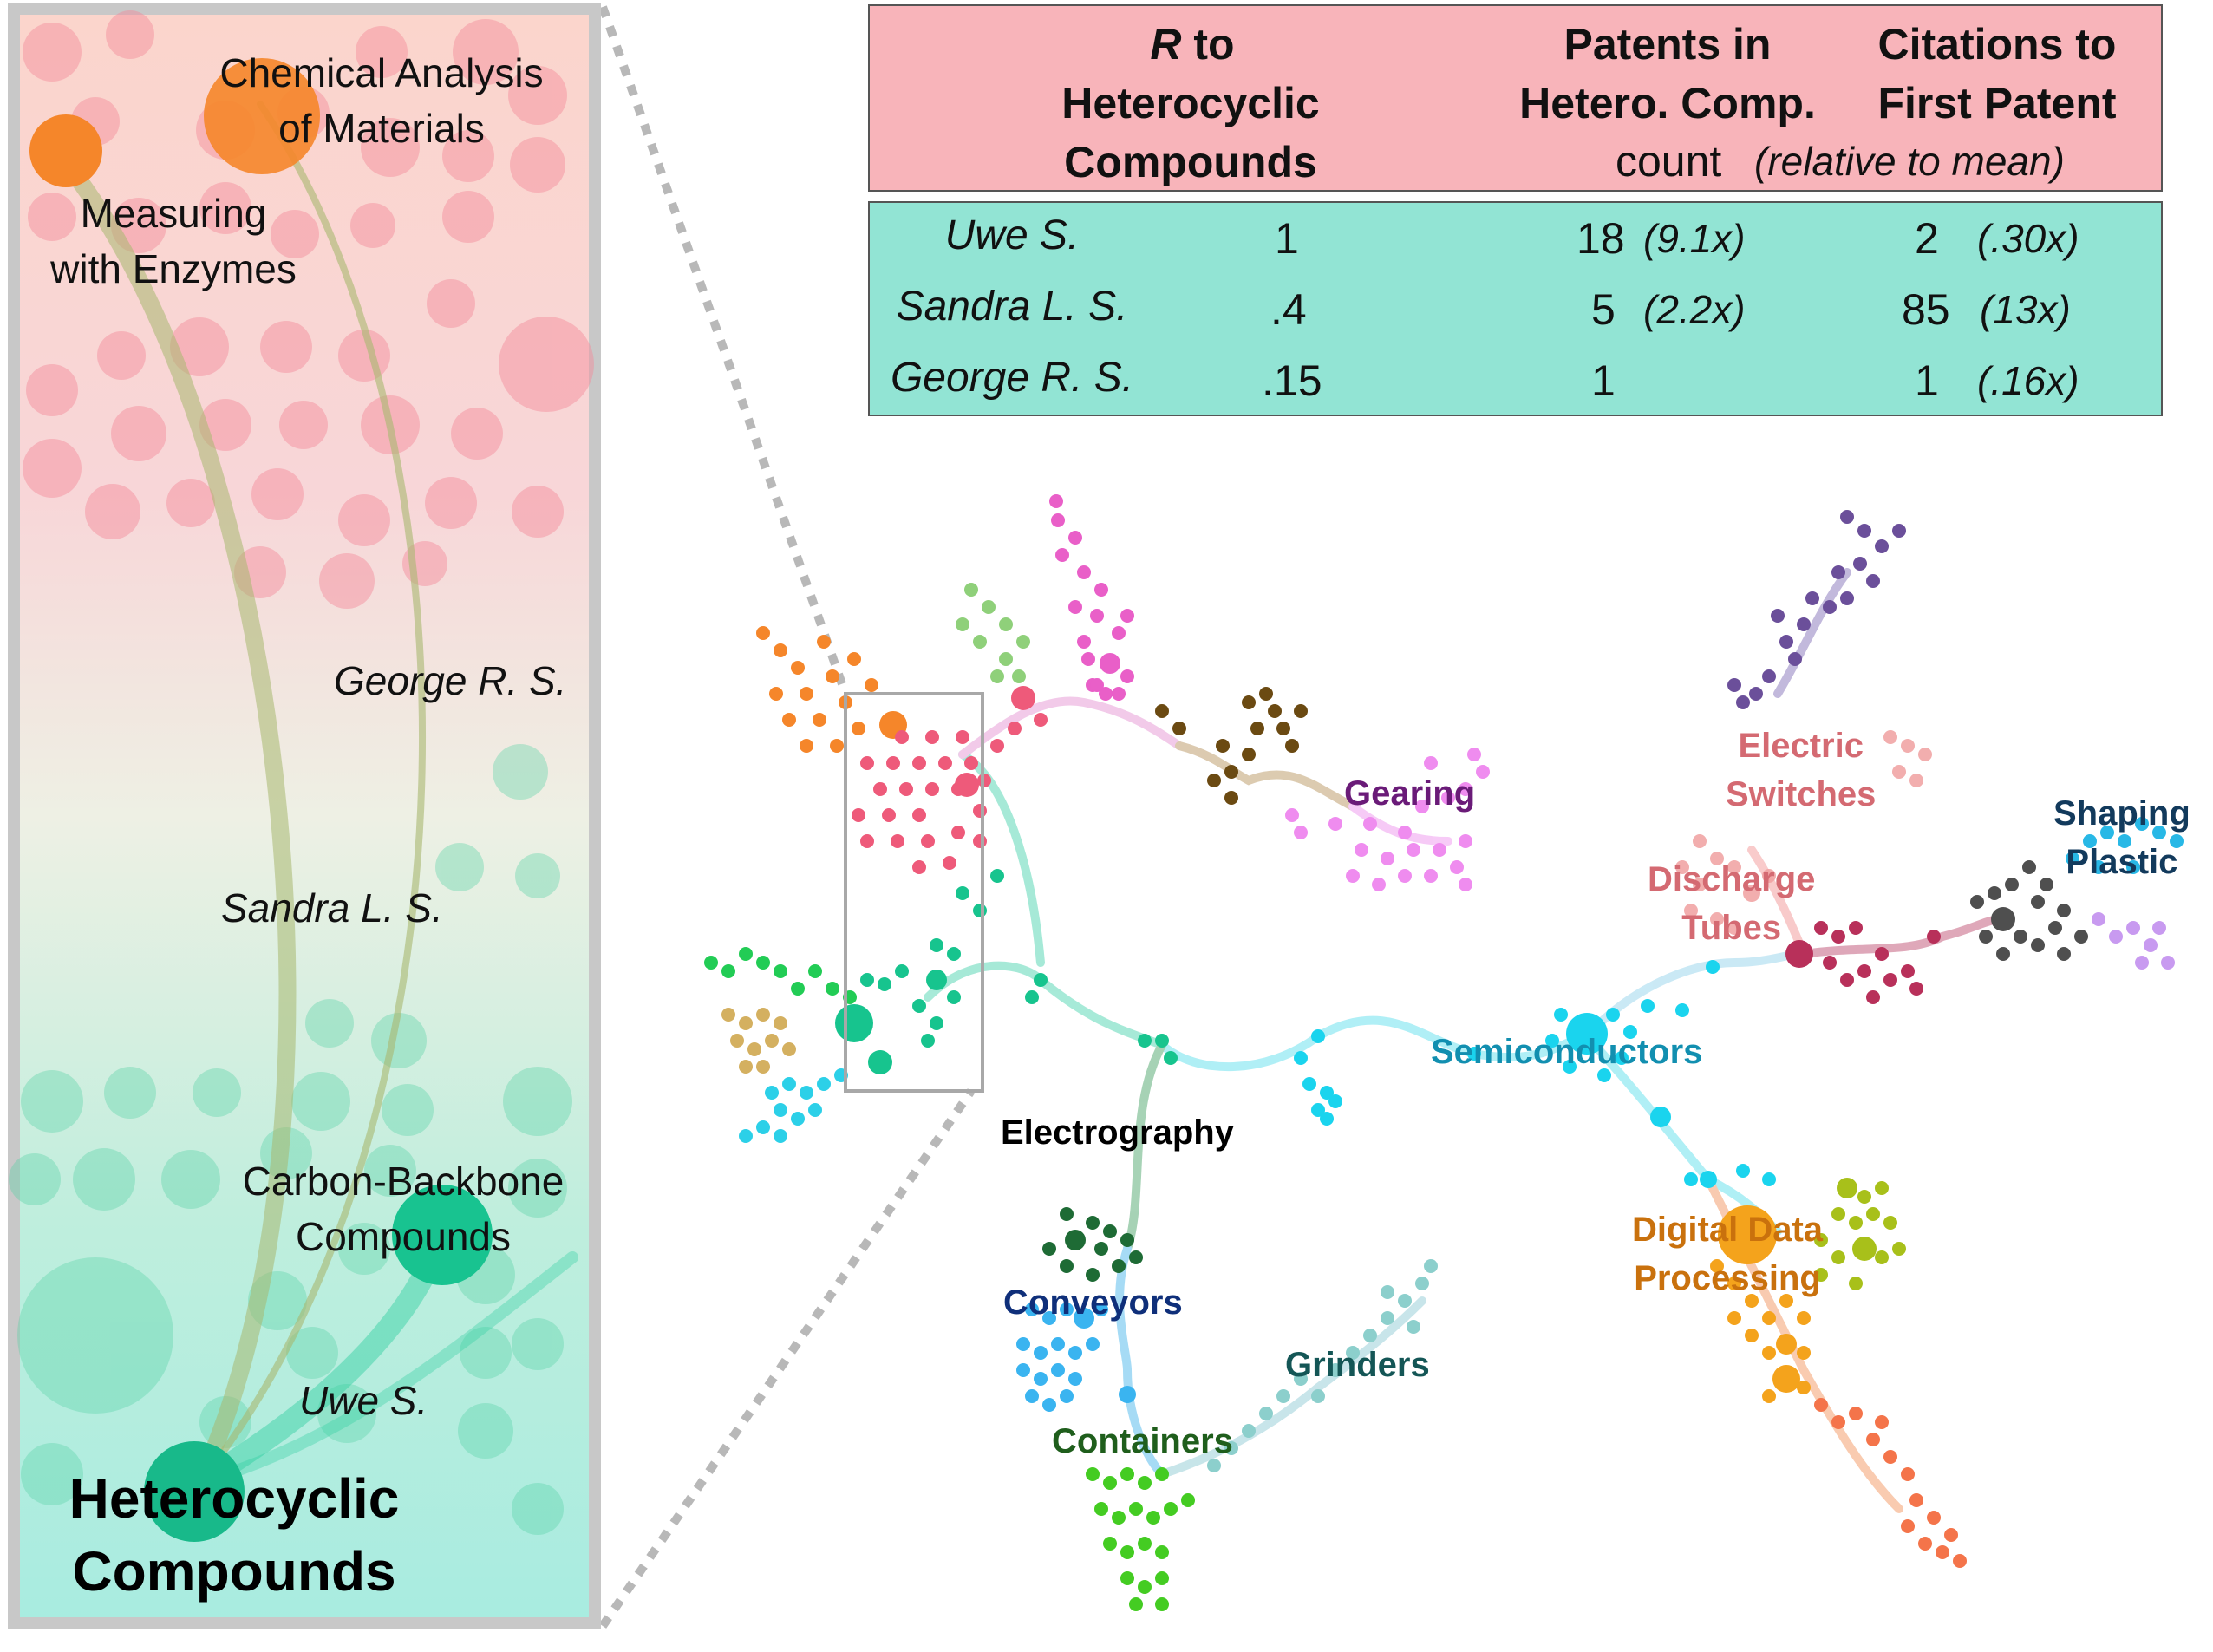 This screenshot has width=2213, height=1652. Describe the element at coordinates (1732, 904) in the screenshot. I see `discharge-tubes-label: Discharge Tubes` at that location.